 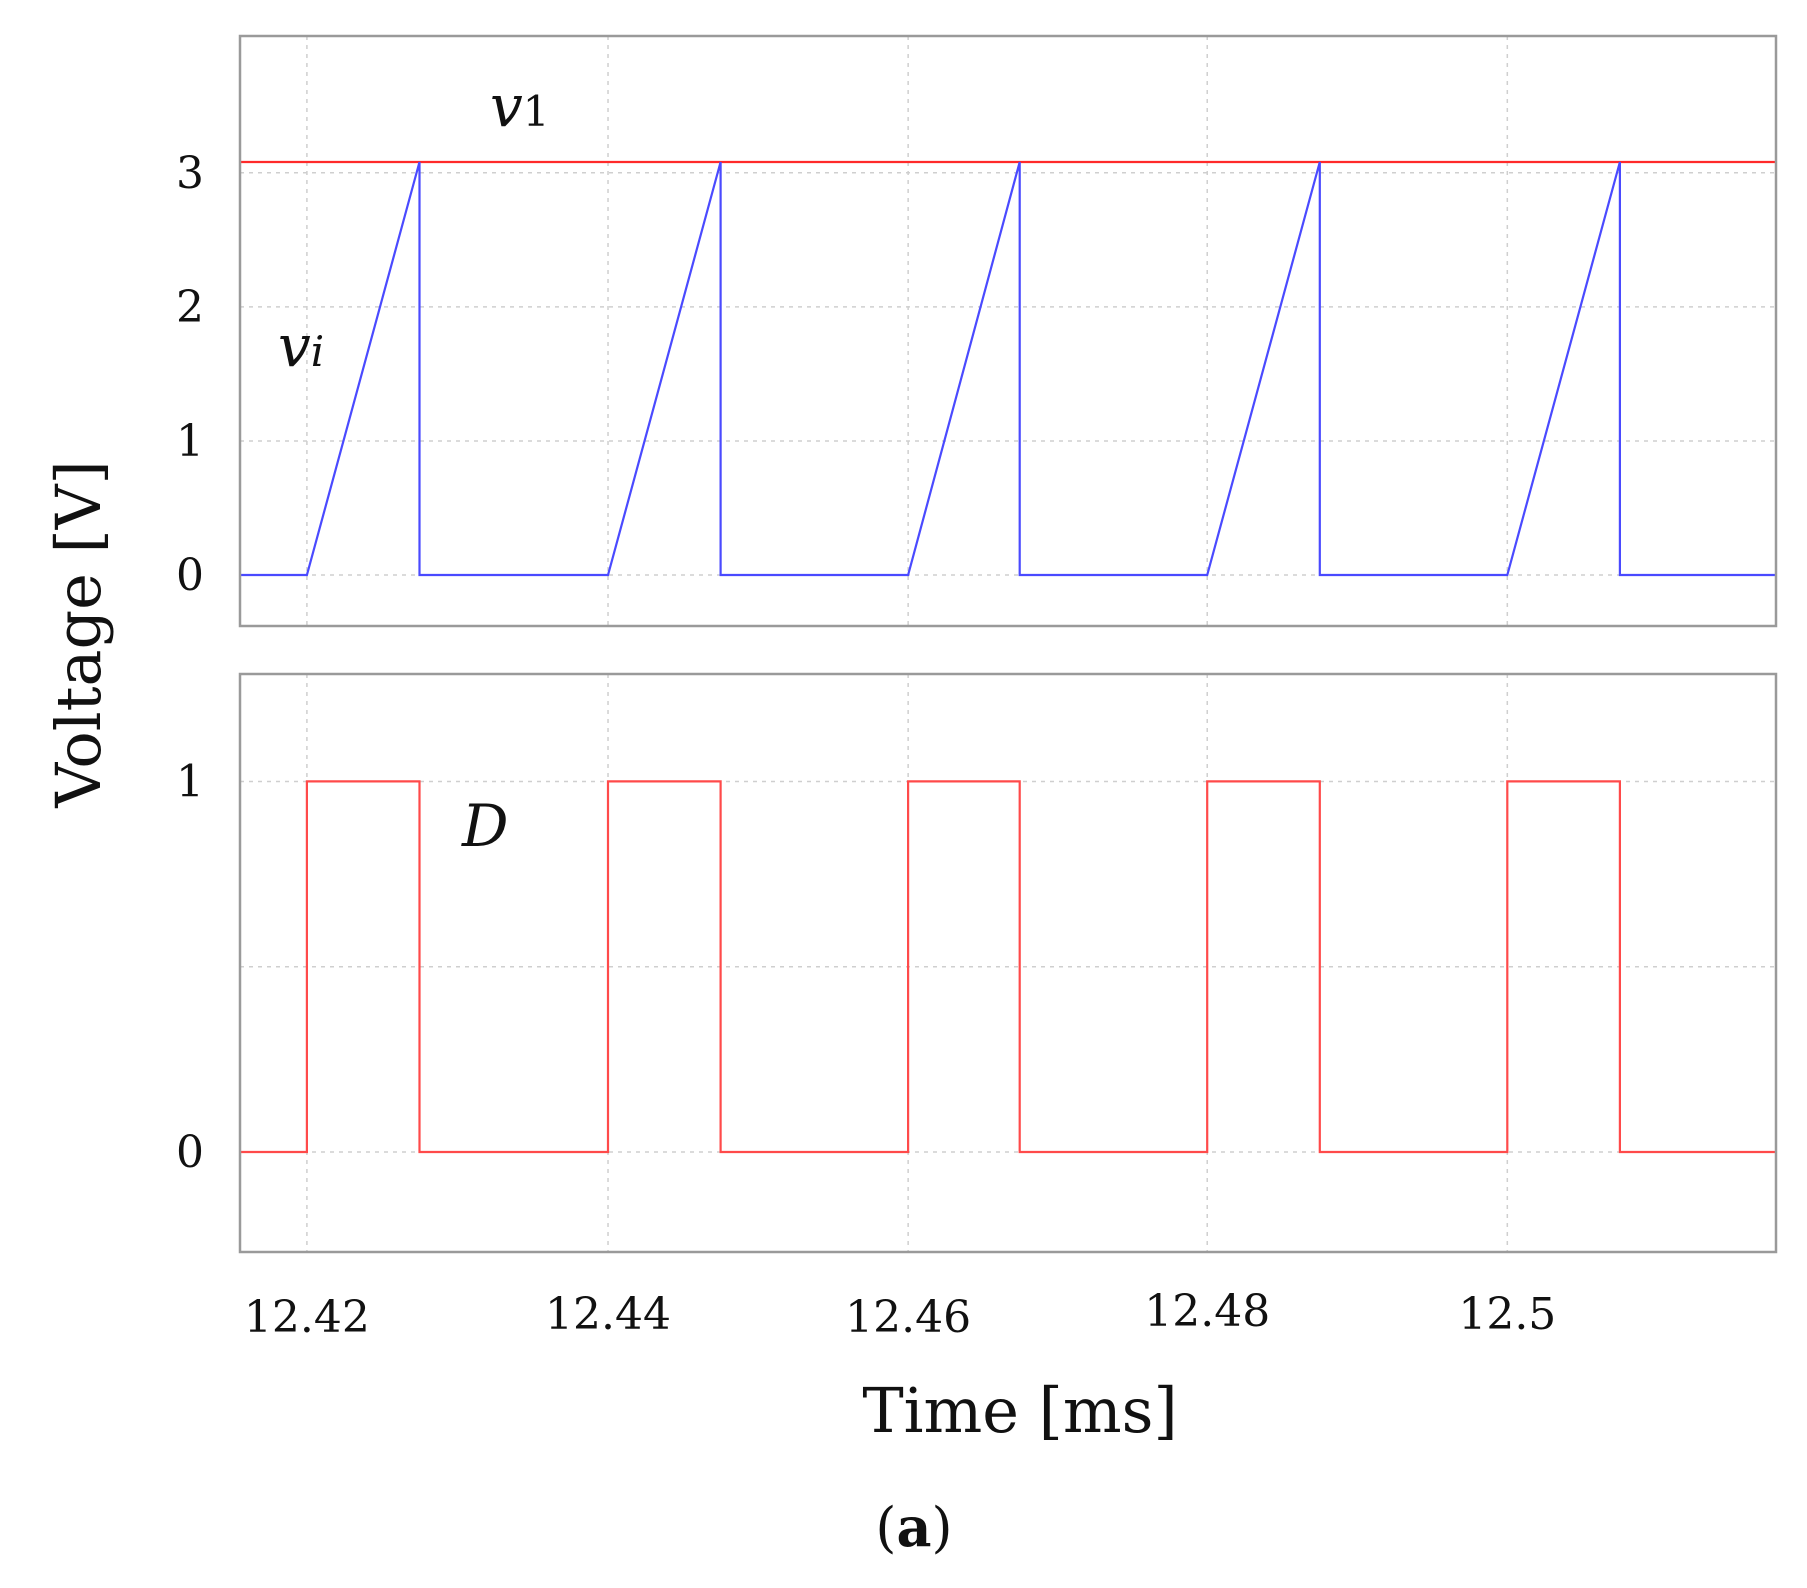 What do you see at coordinates (78, 634) in the screenshot?
I see `y-axis-label: Voltage [V]` at bounding box center [78, 634].